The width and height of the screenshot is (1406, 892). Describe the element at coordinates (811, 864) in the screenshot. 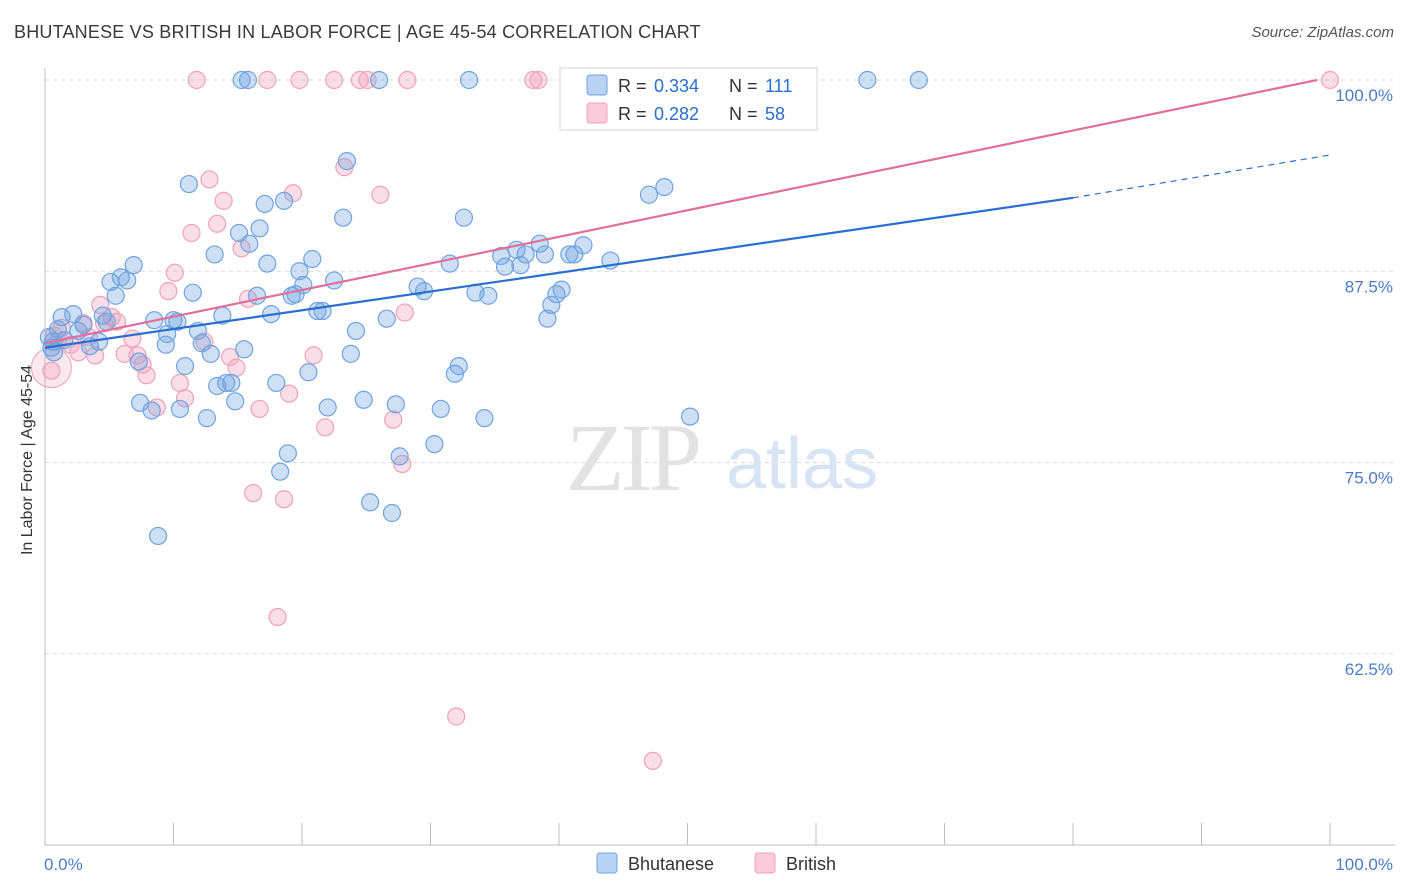

I see `bottom-legend-label-british: British` at that location.